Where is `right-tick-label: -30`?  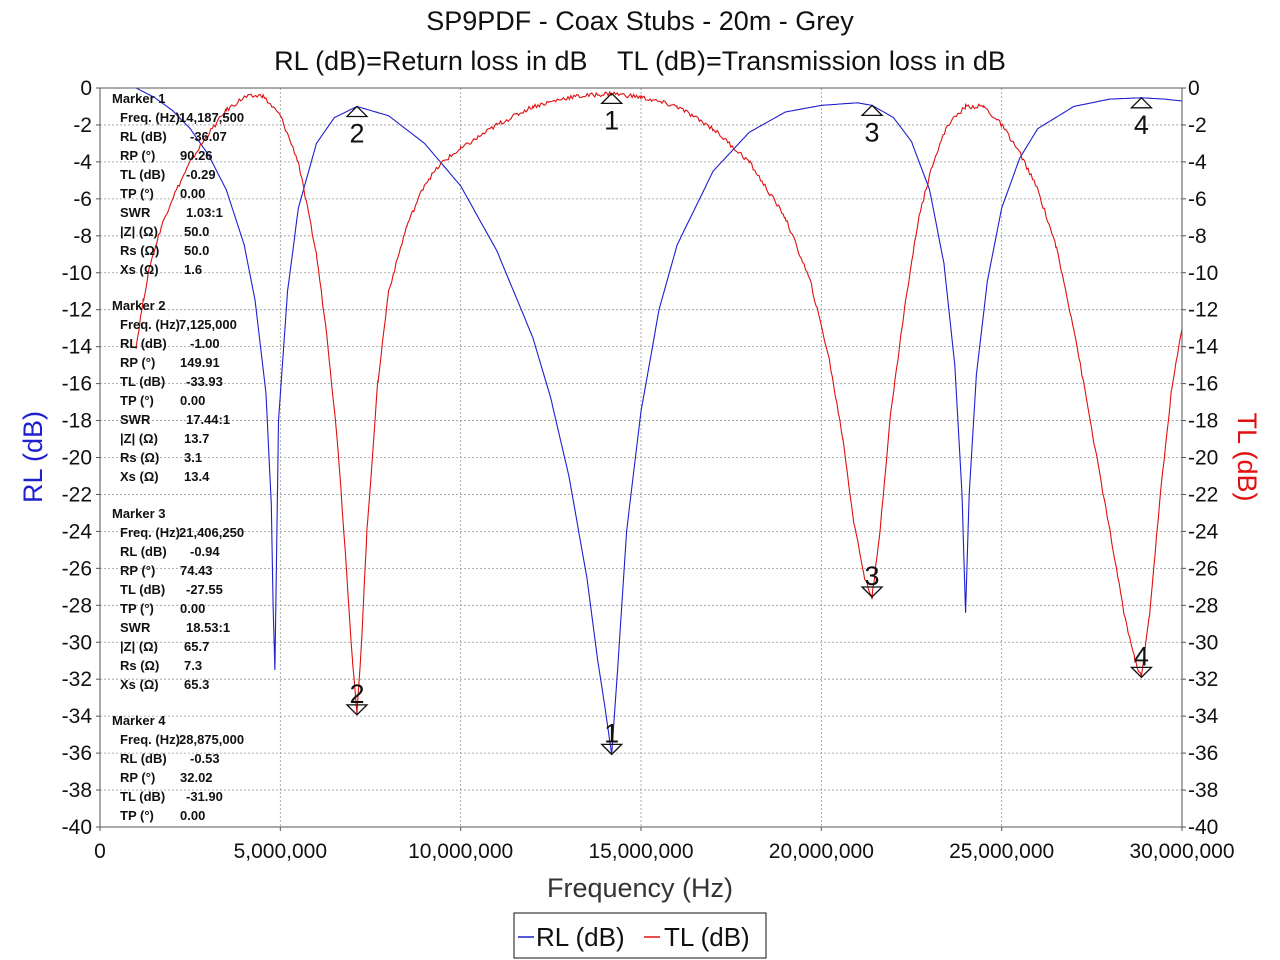
right-tick-label: -30 is located at coordinates (1203, 642).